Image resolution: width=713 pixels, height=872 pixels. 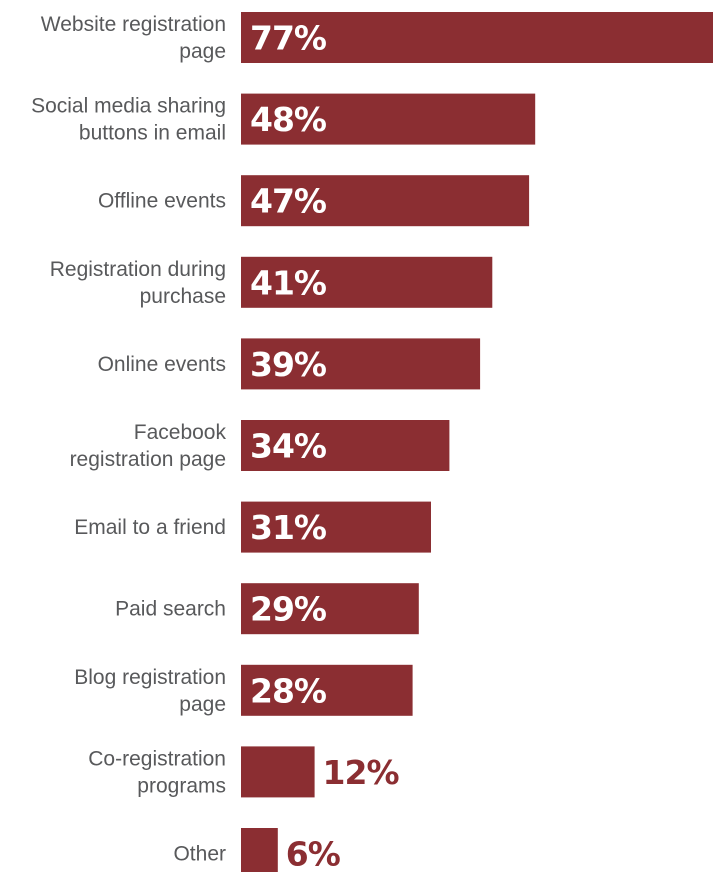 I want to click on category-label: Offline events, so click(x=162, y=201).